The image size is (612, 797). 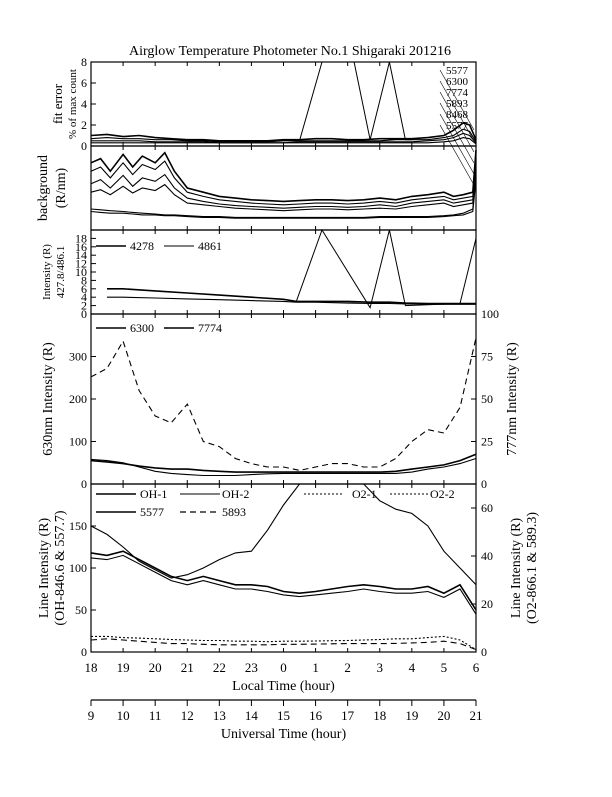 I want to click on ut-tick-label: 16, so click(x=316, y=715).